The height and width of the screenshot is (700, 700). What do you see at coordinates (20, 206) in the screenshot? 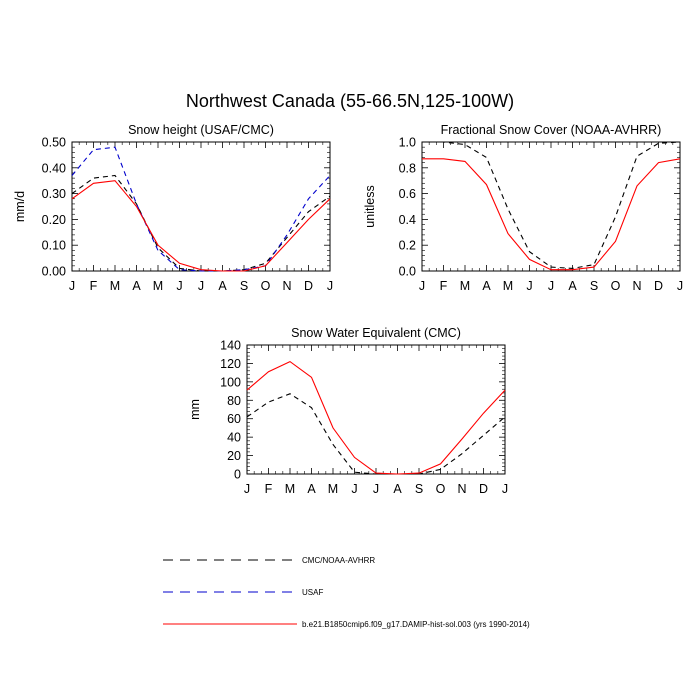
I see `y-axis-label: mm/d` at bounding box center [20, 206].